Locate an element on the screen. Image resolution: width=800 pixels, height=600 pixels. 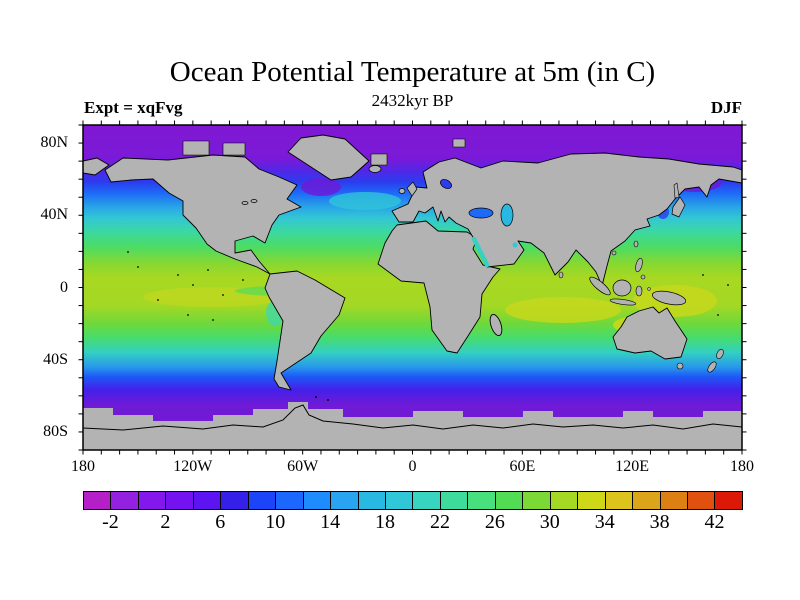
caspian-sea is located at coordinates (507, 215).